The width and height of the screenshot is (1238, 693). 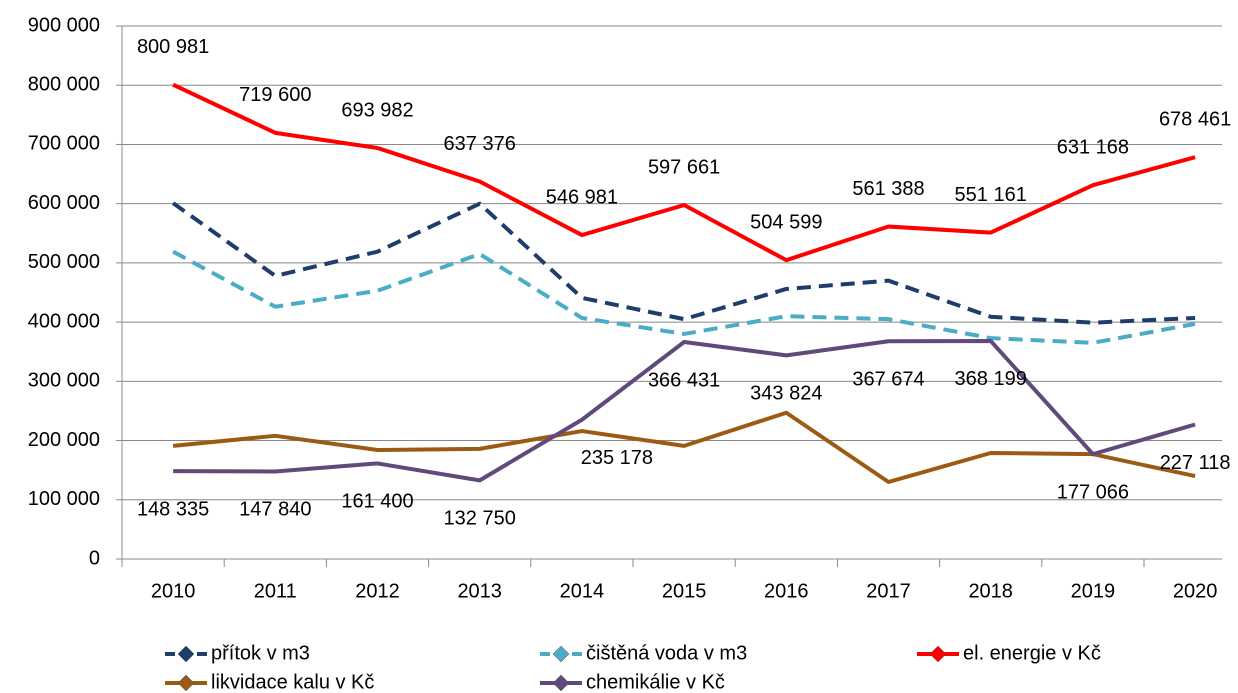 What do you see at coordinates (64, 321) in the screenshot?
I see `y-tick-label: 400 000` at bounding box center [64, 321].